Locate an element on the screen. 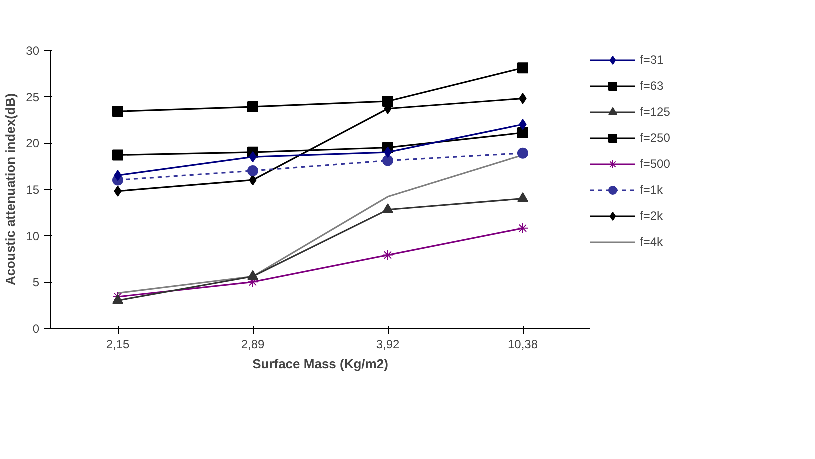 The image size is (815, 459). legend-label: f=4k is located at coordinates (652, 242).